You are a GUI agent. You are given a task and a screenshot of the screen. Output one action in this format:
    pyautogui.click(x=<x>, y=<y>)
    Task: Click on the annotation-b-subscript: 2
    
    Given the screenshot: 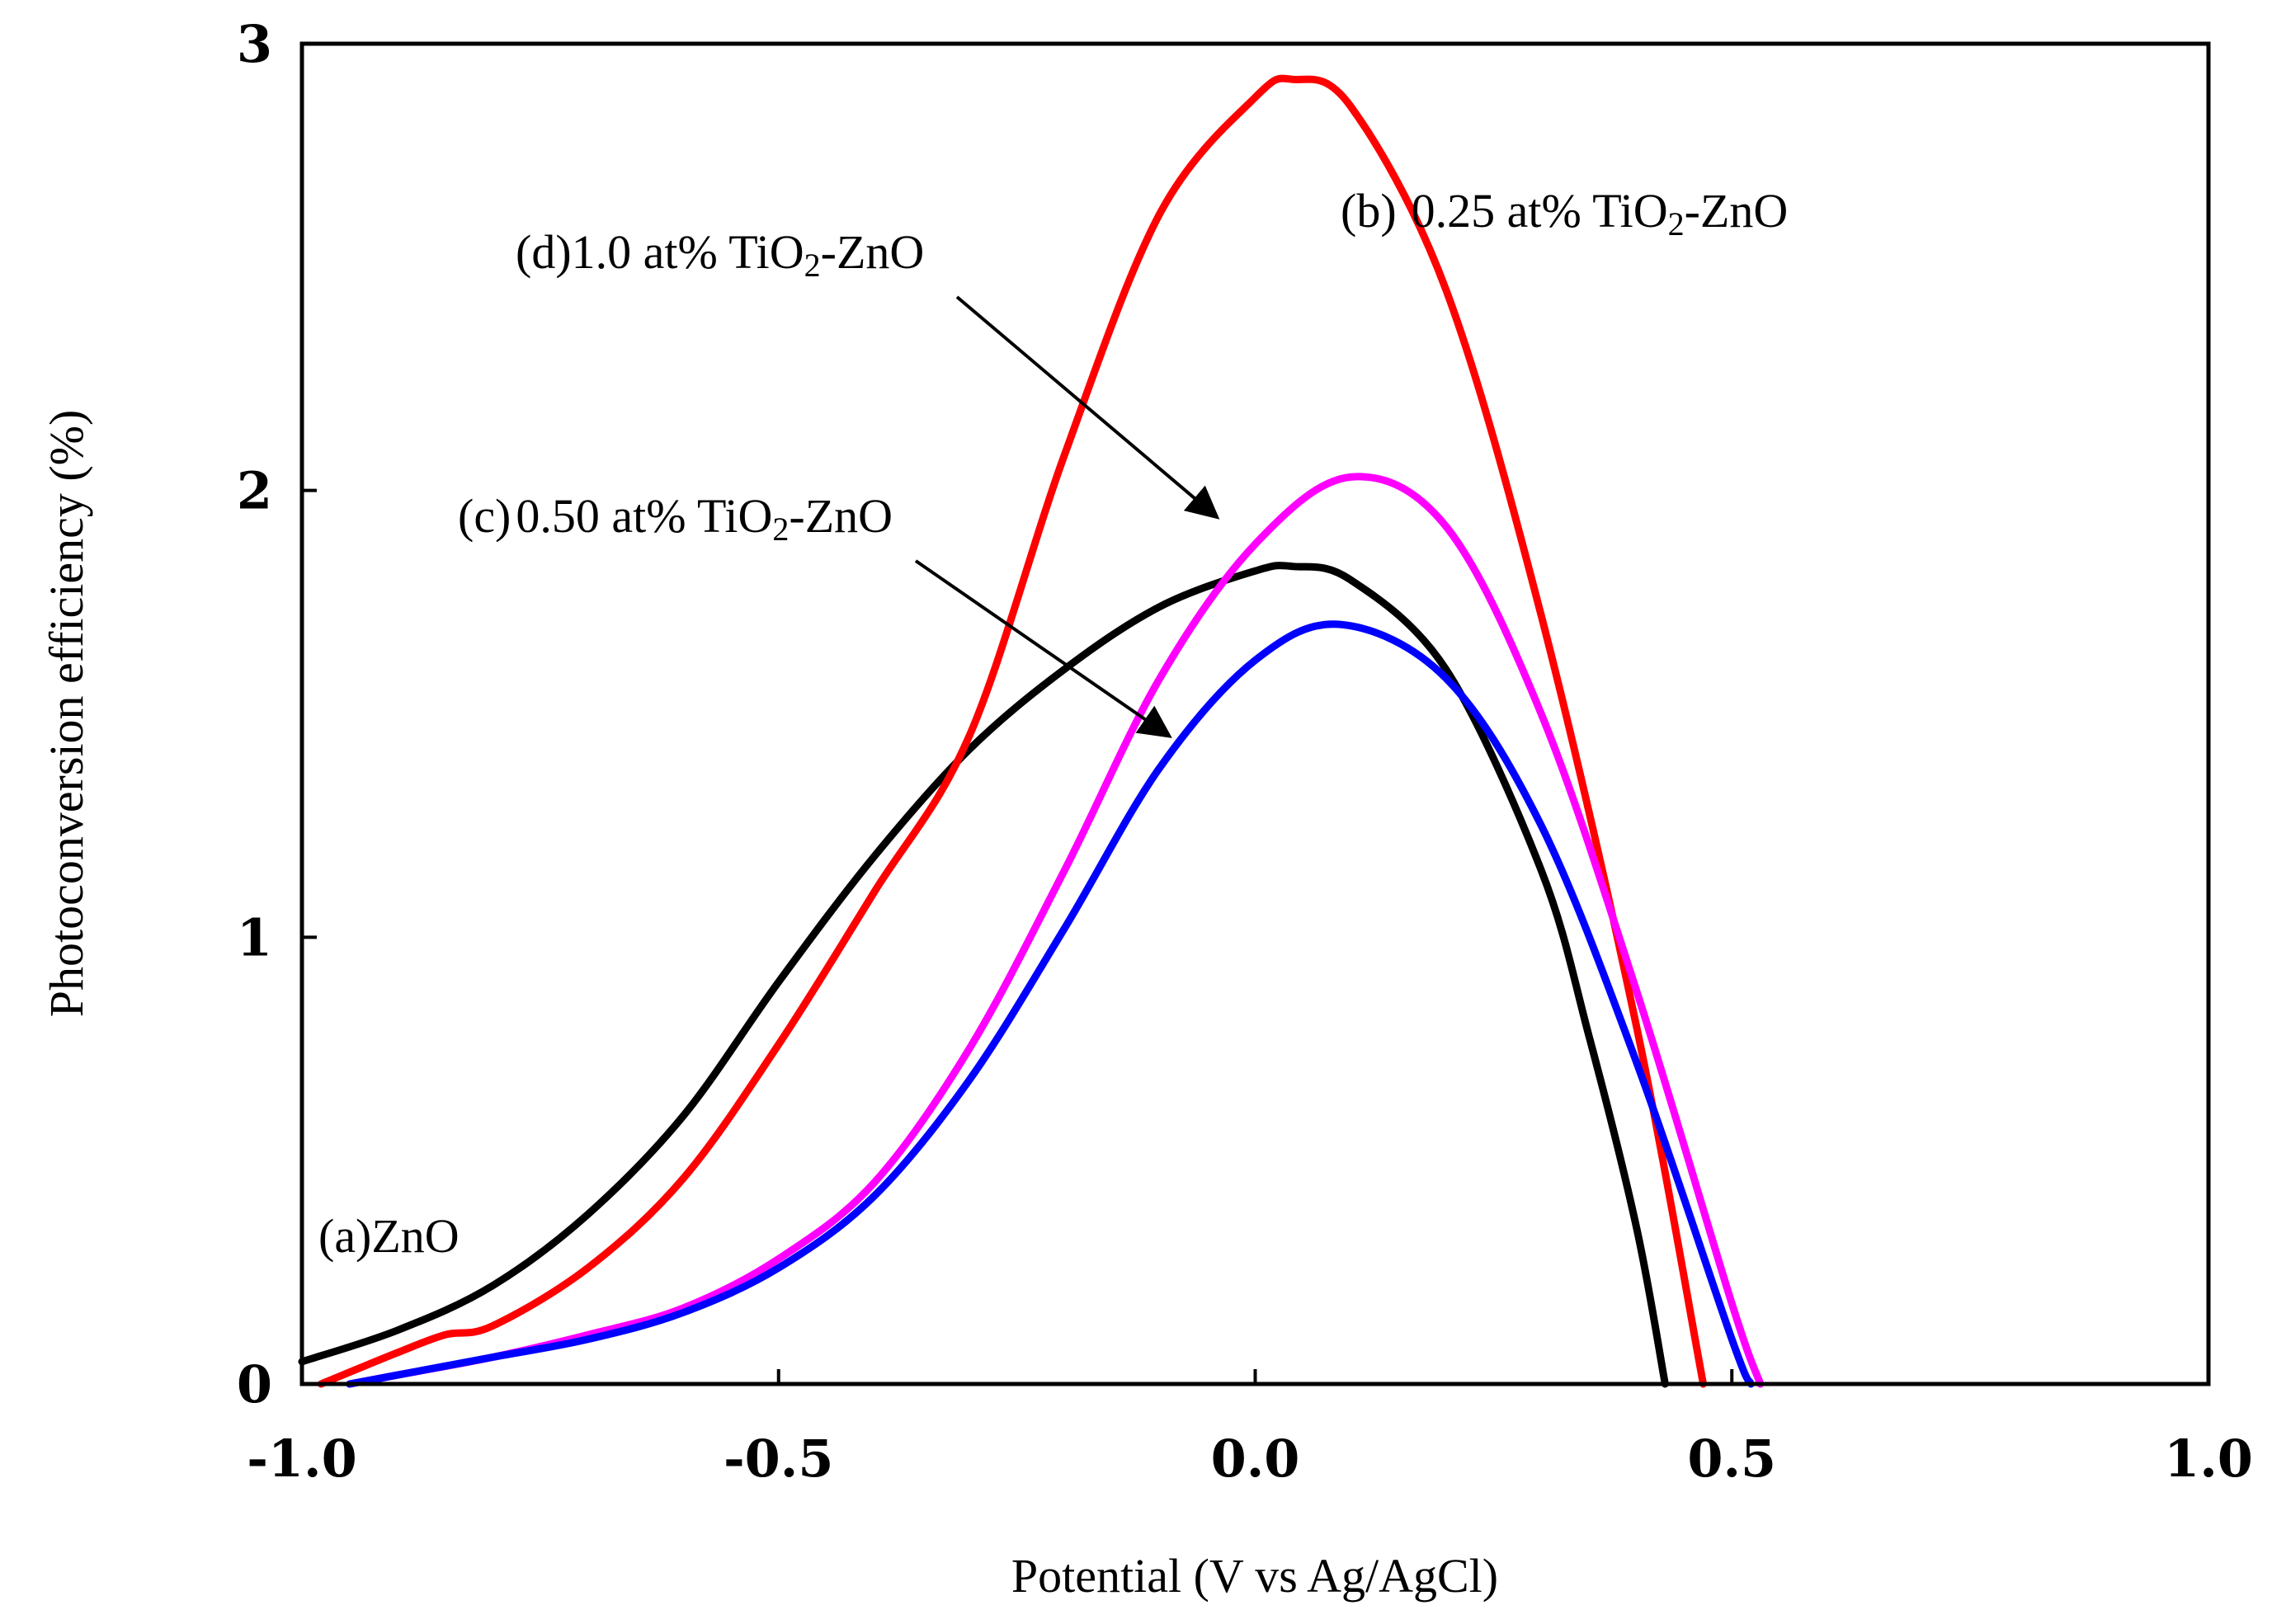 What is the action you would take?
    pyautogui.click(x=1676, y=224)
    